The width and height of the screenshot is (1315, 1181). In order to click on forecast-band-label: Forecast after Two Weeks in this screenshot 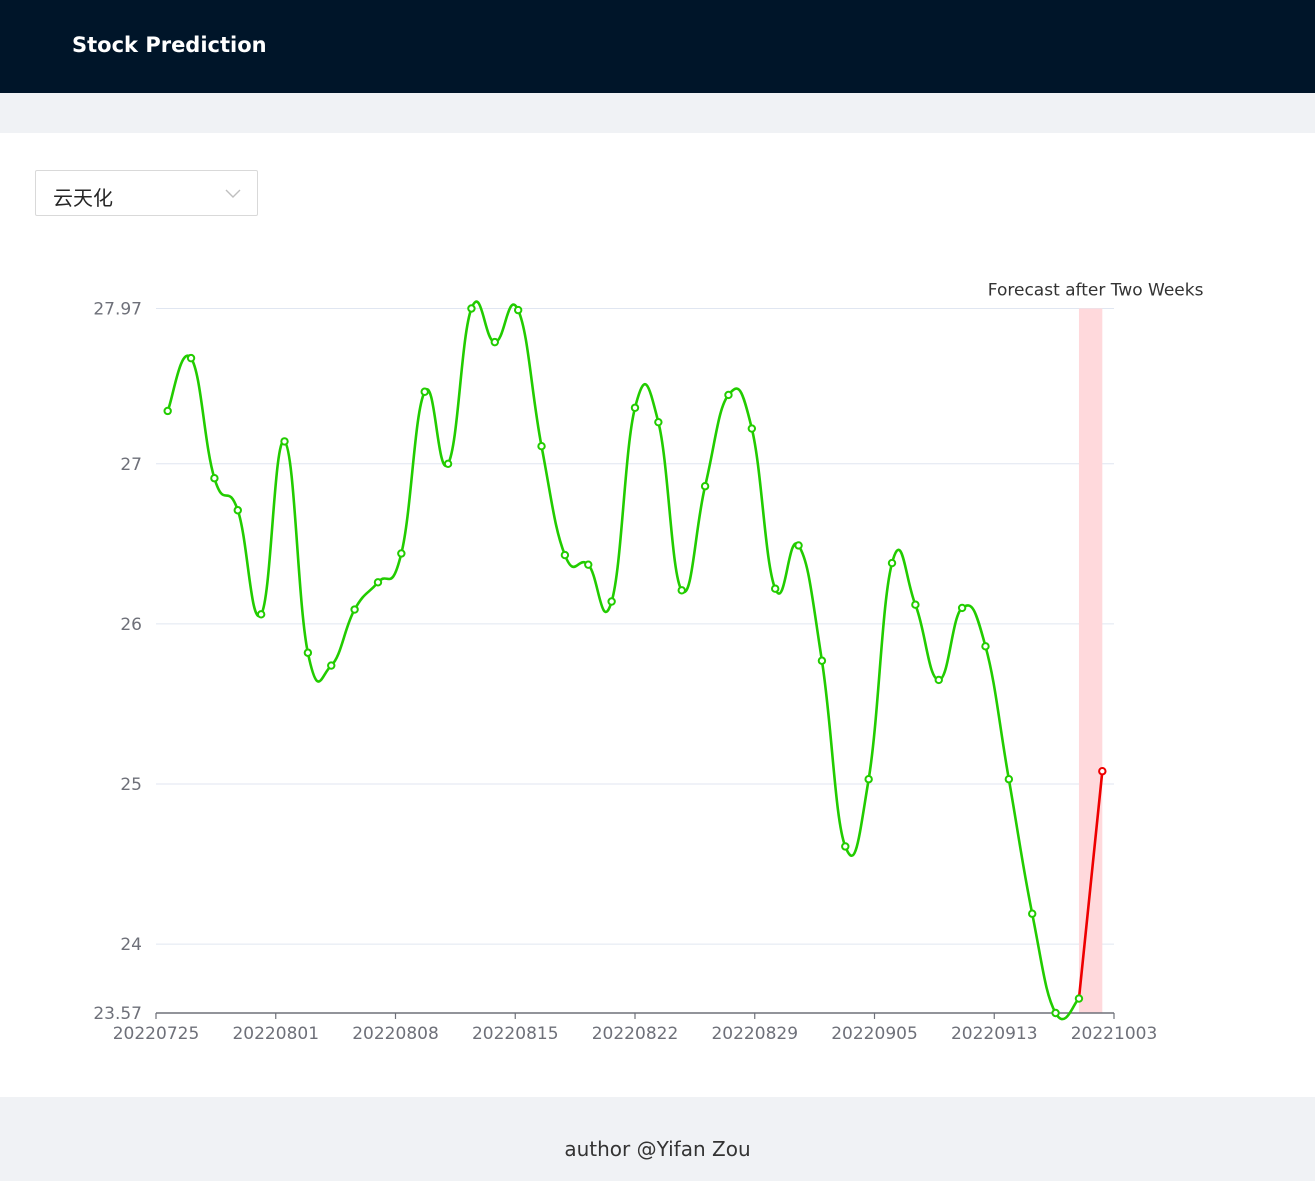, I will do `click(1096, 291)`.